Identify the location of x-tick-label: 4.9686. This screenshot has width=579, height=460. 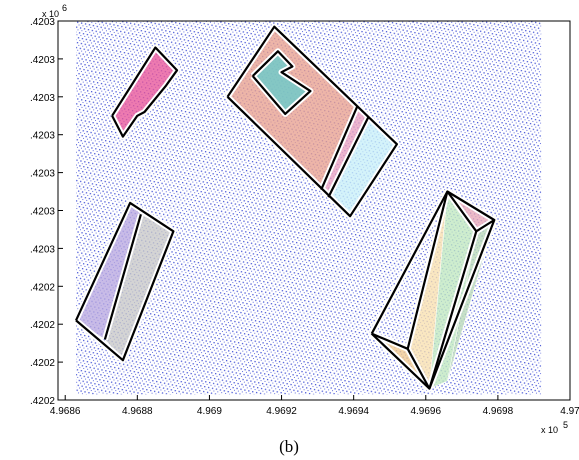
(65, 411).